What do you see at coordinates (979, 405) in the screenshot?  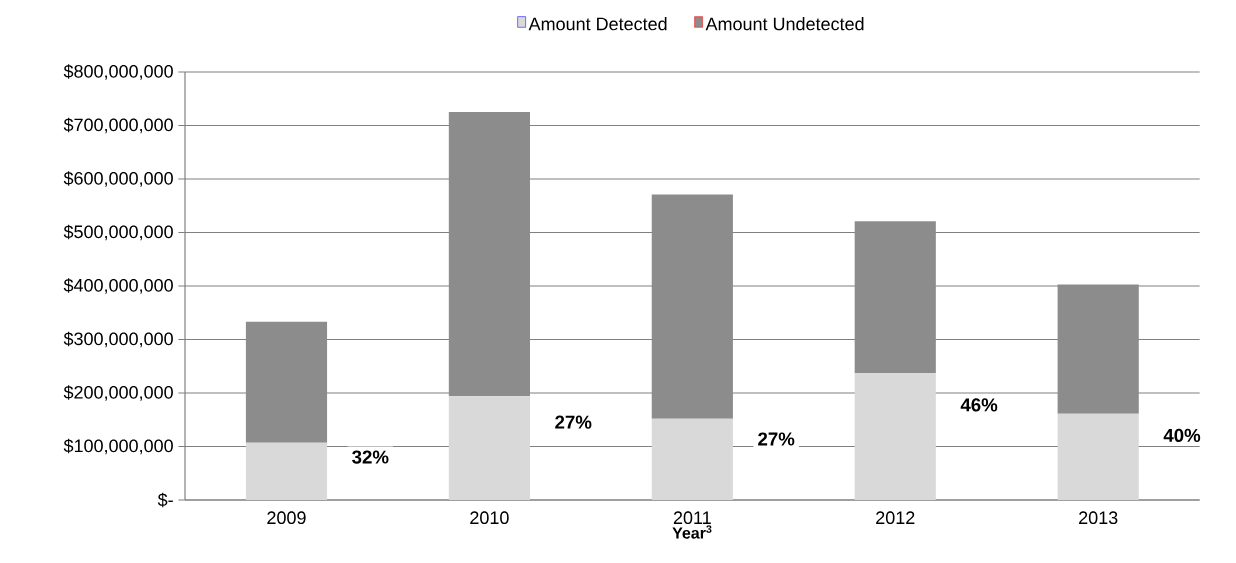 I see `annotation: 46%` at bounding box center [979, 405].